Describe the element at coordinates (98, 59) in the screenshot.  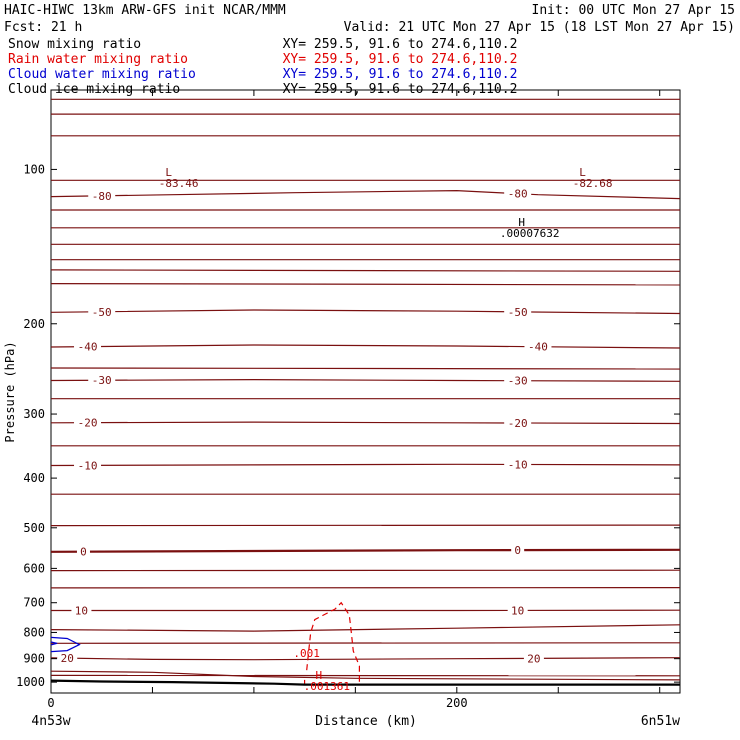
I see `legend-field-name: Rain water mixing ratio` at that location.